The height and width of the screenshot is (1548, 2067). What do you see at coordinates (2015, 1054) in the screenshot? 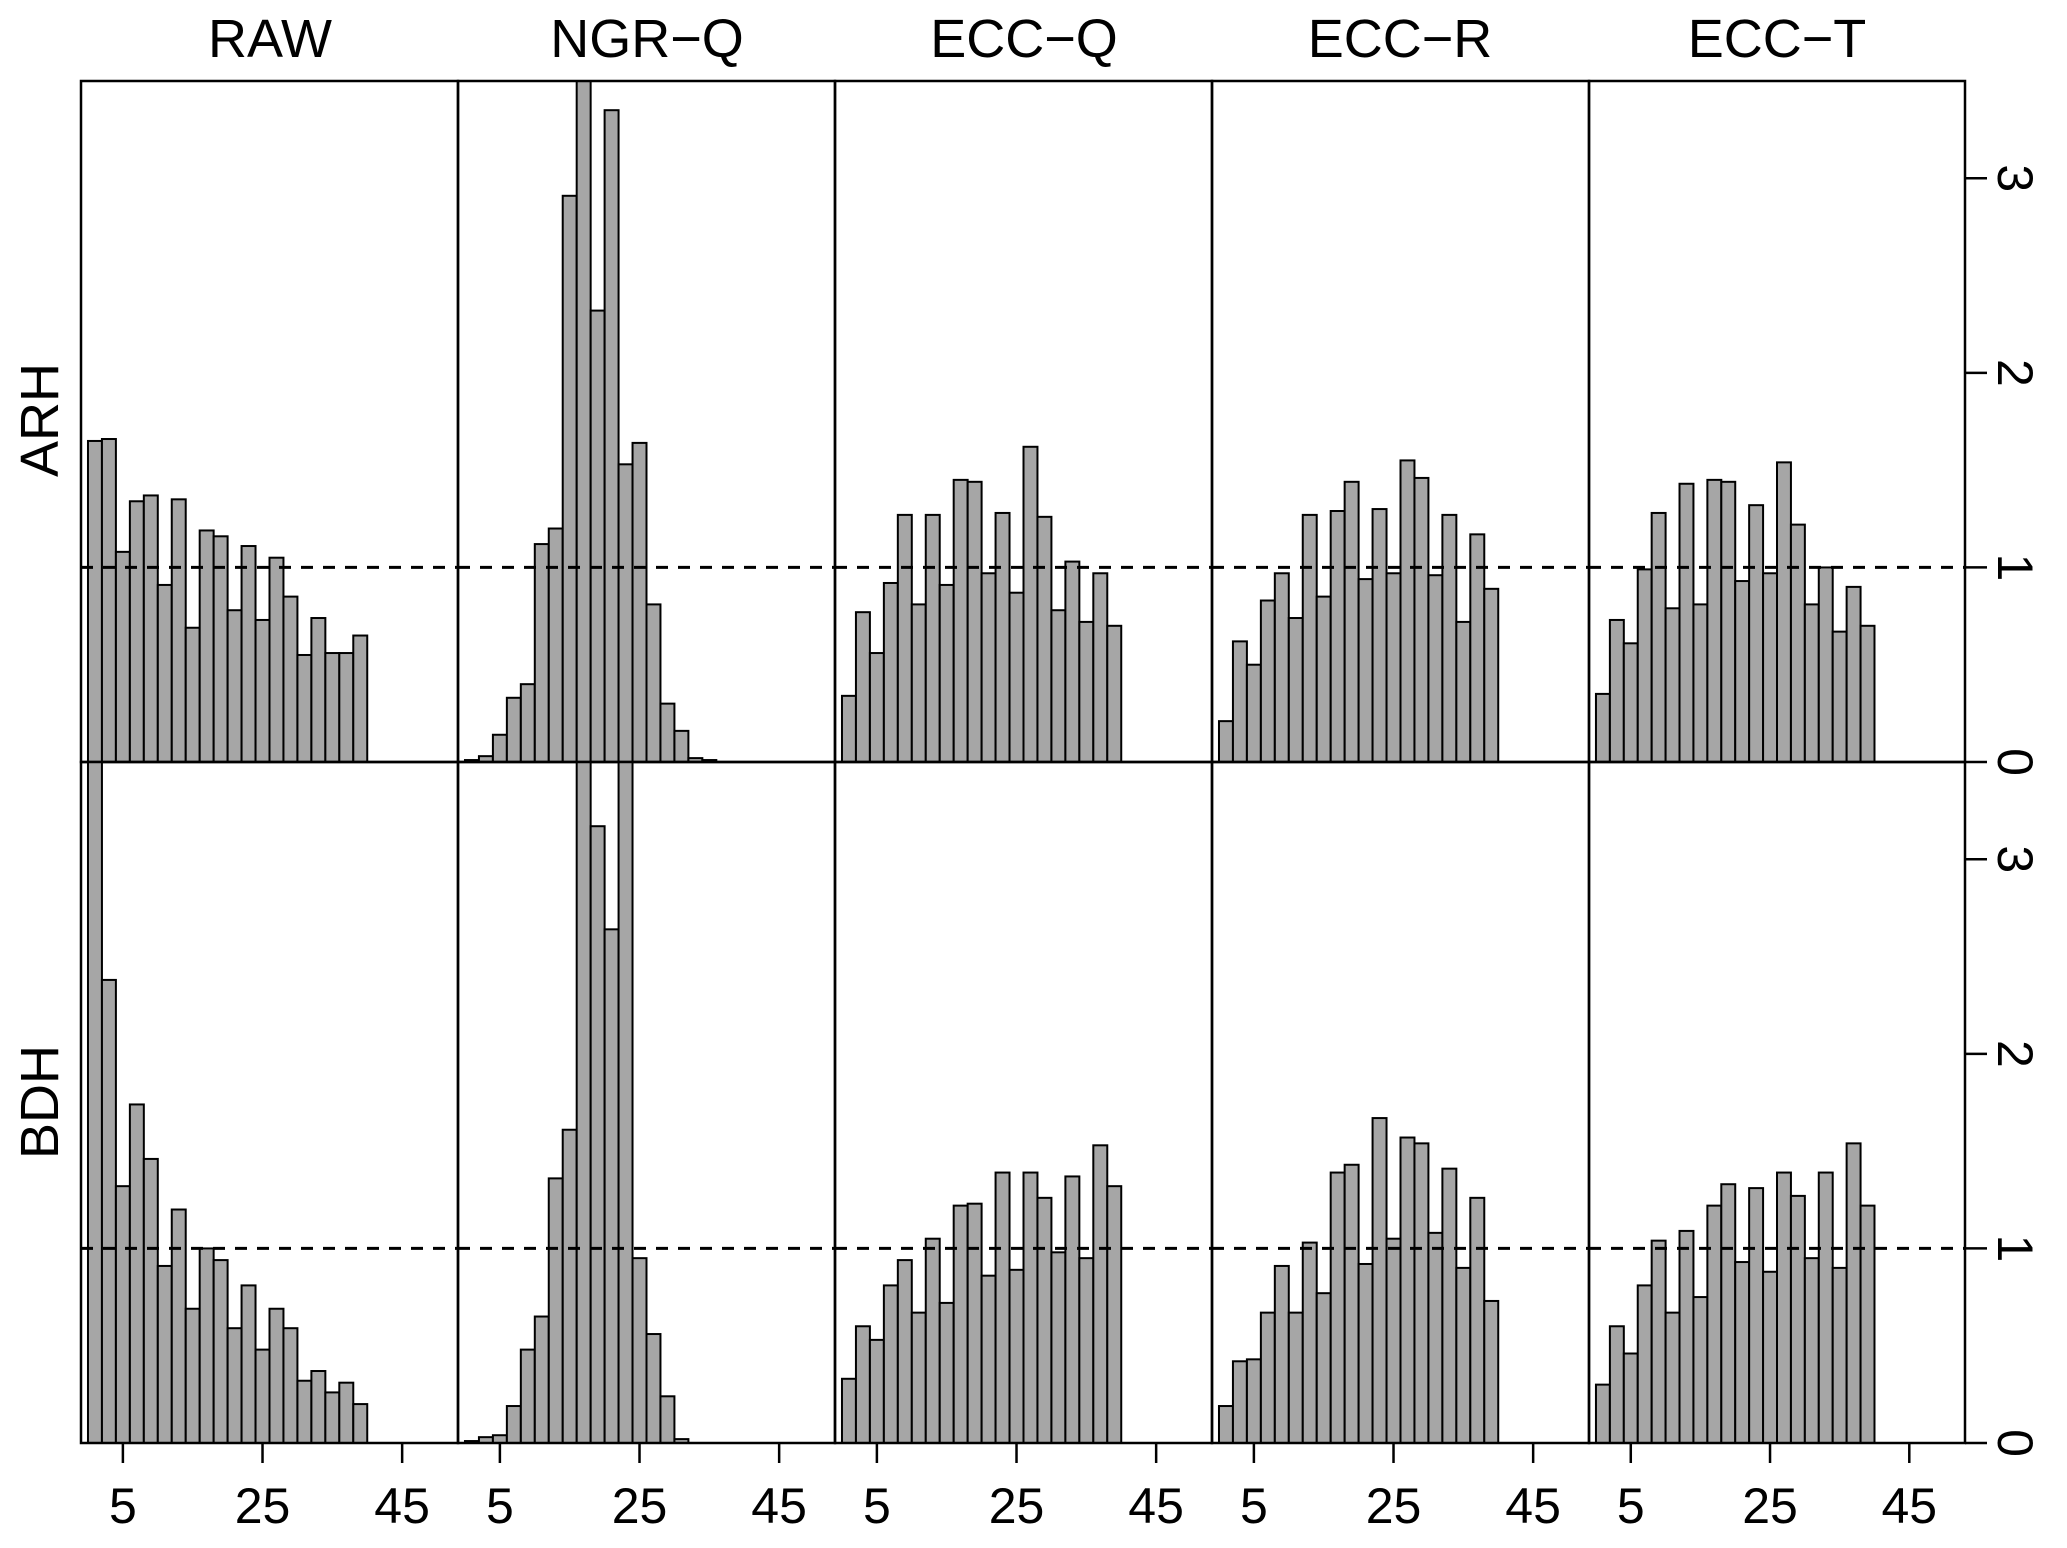
I see `y-tick-label: 2` at bounding box center [2015, 1054].